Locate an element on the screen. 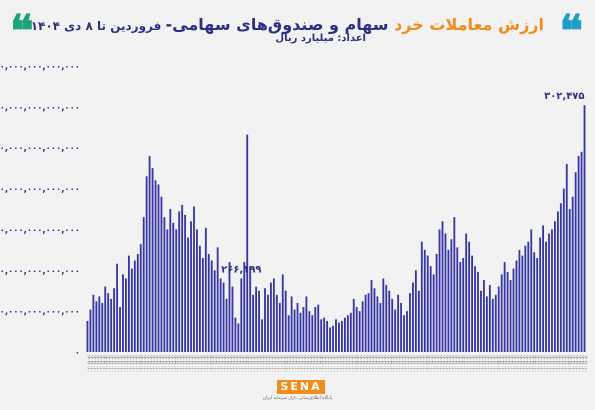 The image size is (595, 410). y-tick-label: ۱۵۰,۰۰۰,۰۰۰,۰۰۰,۰۰۰ is located at coordinates (40, 230).